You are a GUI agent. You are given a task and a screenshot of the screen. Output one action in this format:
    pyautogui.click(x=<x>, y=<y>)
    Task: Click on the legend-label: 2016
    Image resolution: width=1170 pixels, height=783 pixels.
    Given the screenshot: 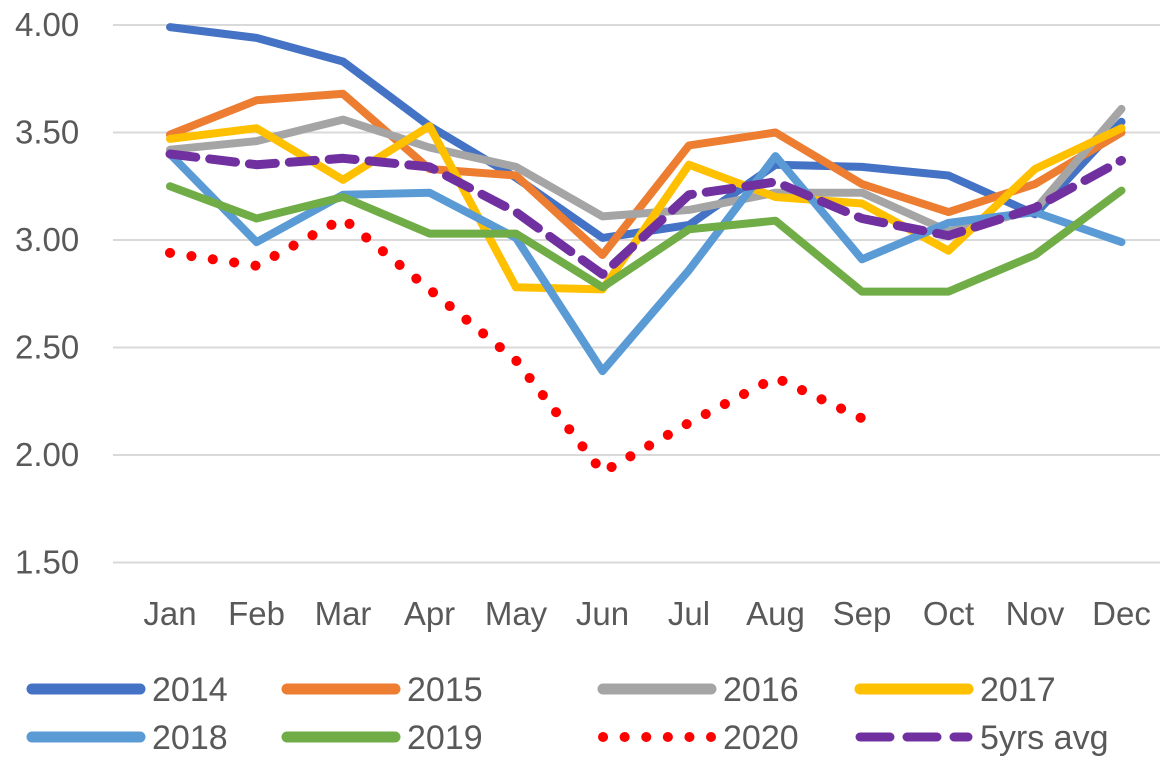 What is the action you would take?
    pyautogui.click(x=761, y=690)
    